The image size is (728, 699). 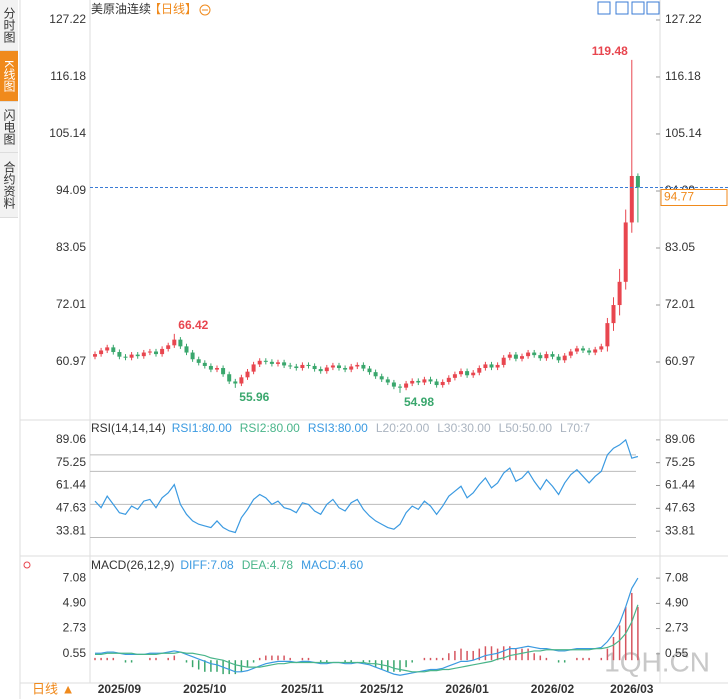 What do you see at coordinates (610, 51) in the screenshot?
I see `extreme-label: 119.48` at bounding box center [610, 51].